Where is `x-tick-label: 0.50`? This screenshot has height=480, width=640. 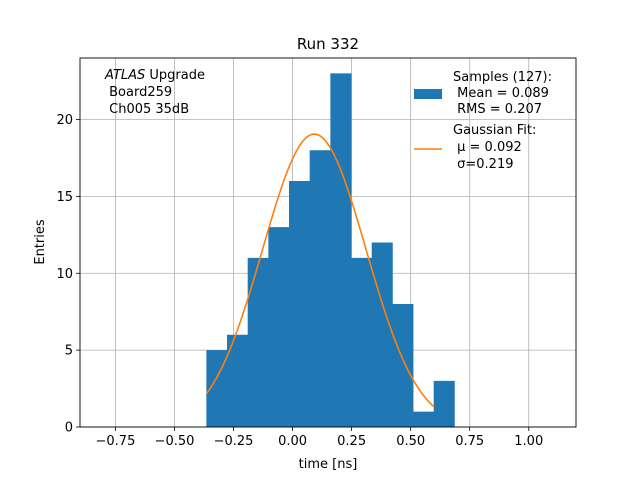
x-tick-label: 0.50 is located at coordinates (410, 441).